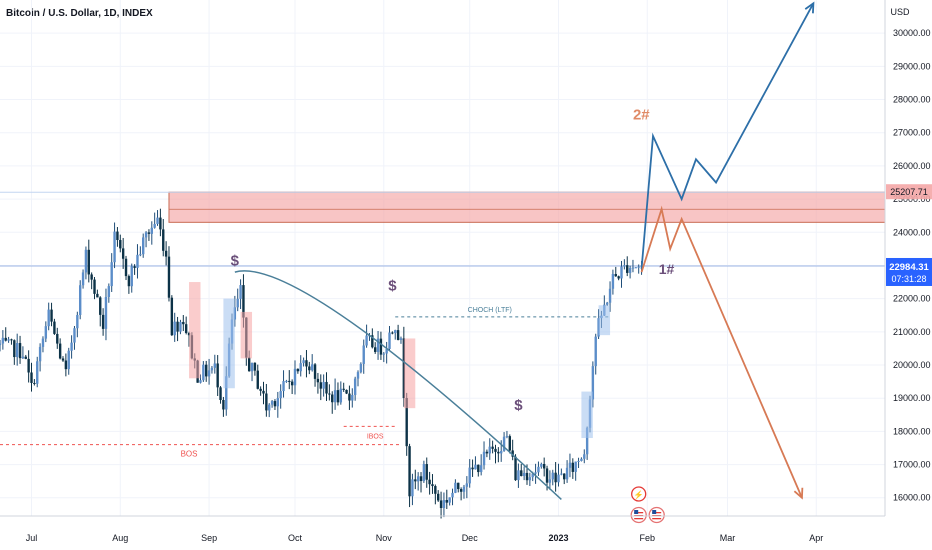 This screenshot has height=550, width=932. I want to click on x-tick-label: Mar, so click(728, 538).